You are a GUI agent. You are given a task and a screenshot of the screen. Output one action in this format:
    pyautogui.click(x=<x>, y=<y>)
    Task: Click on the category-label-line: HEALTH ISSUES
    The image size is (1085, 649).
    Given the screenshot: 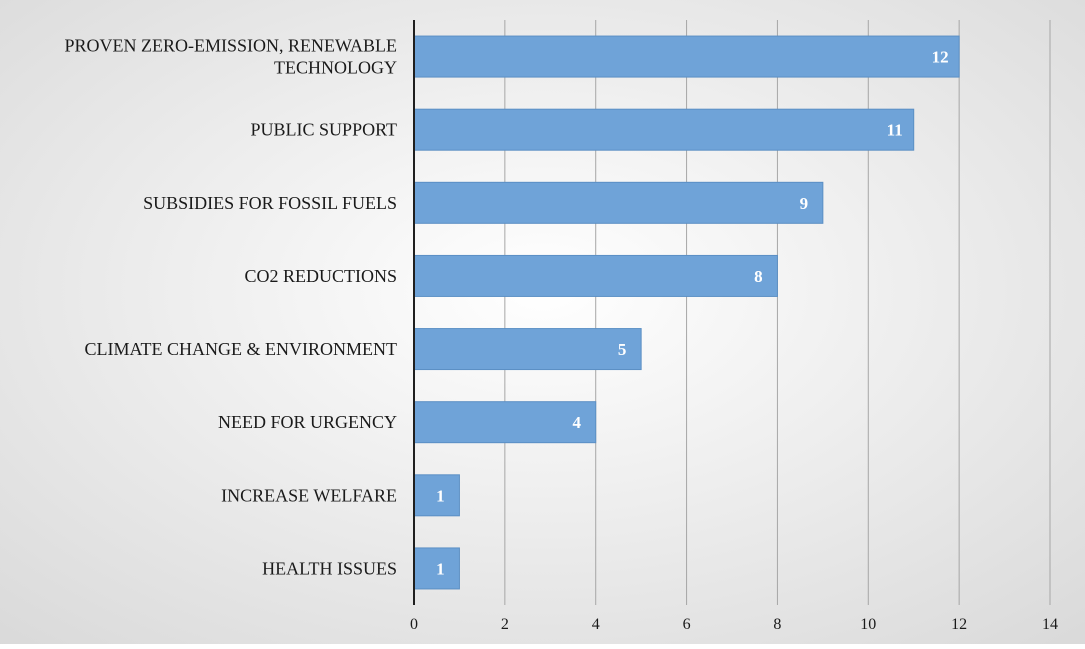 What is the action you would take?
    pyautogui.click(x=329, y=568)
    